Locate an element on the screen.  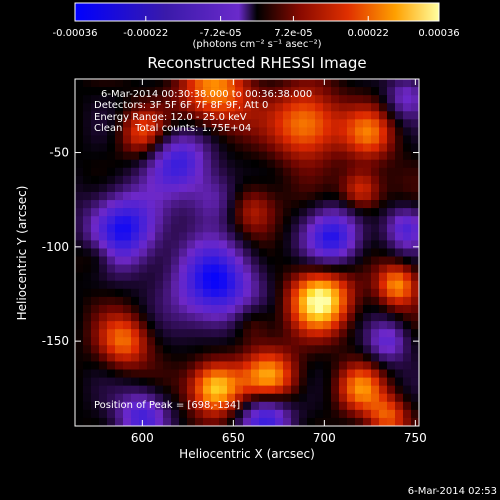
y-tick-label: -100 is located at coordinates (55, 247).